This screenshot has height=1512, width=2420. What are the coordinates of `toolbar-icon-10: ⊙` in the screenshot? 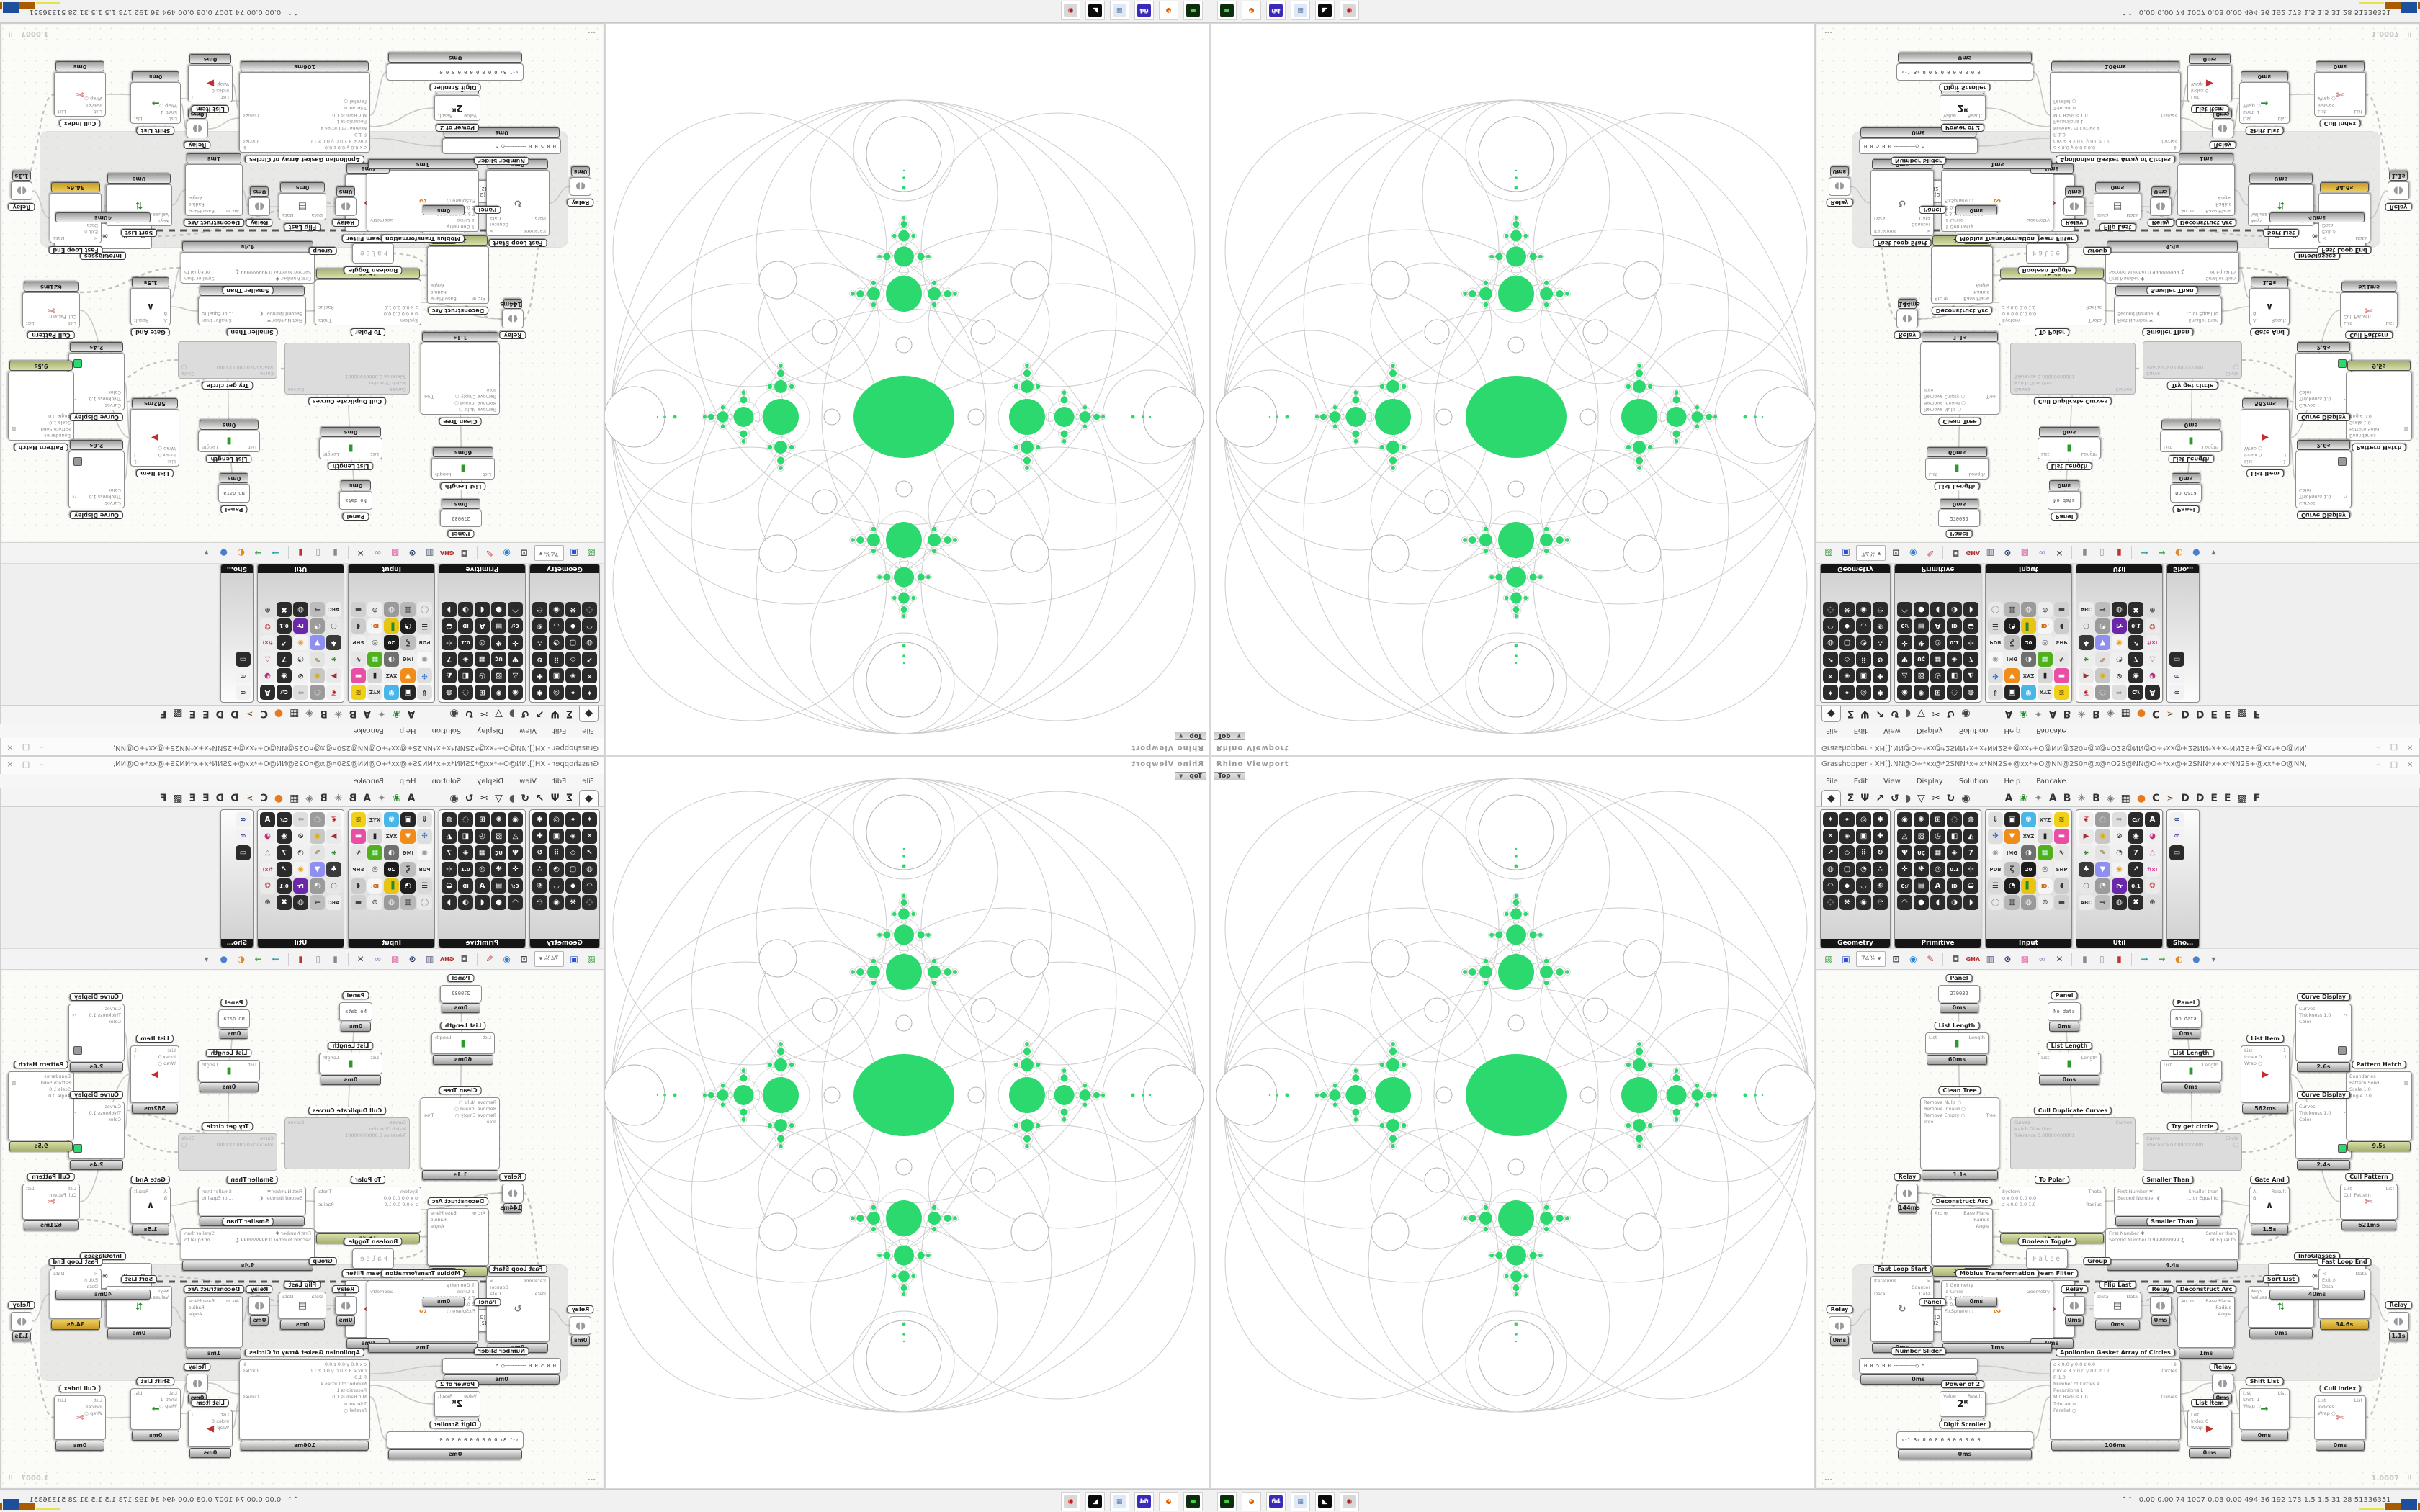 It's located at (2008, 959).